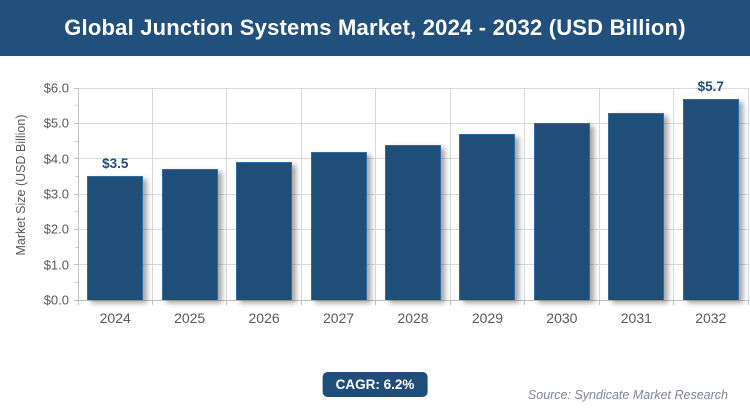 The width and height of the screenshot is (750, 417). I want to click on bar-2025, so click(189, 234).